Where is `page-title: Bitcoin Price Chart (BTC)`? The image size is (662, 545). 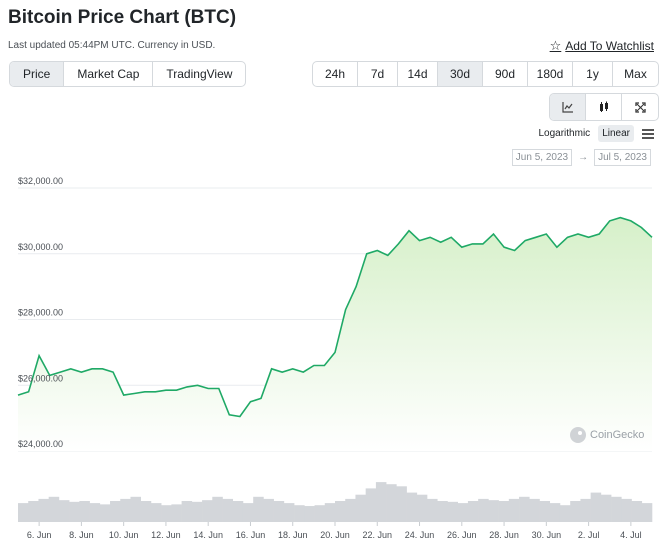
page-title: Bitcoin Price Chart (BTC) is located at coordinates (122, 17).